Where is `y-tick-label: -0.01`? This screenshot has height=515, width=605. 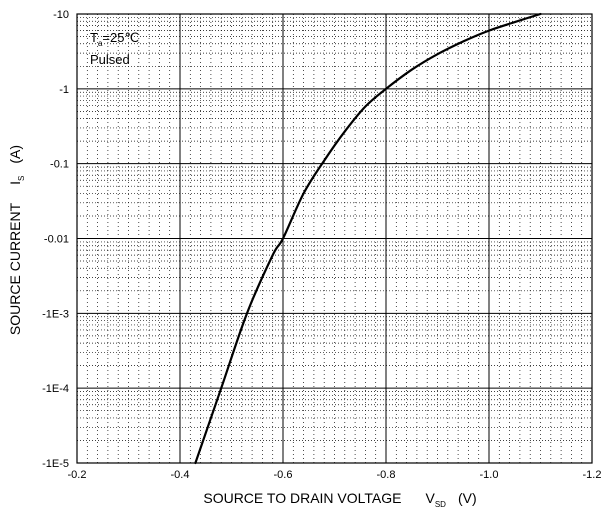
y-tick-label: -0.01 is located at coordinates (56, 240).